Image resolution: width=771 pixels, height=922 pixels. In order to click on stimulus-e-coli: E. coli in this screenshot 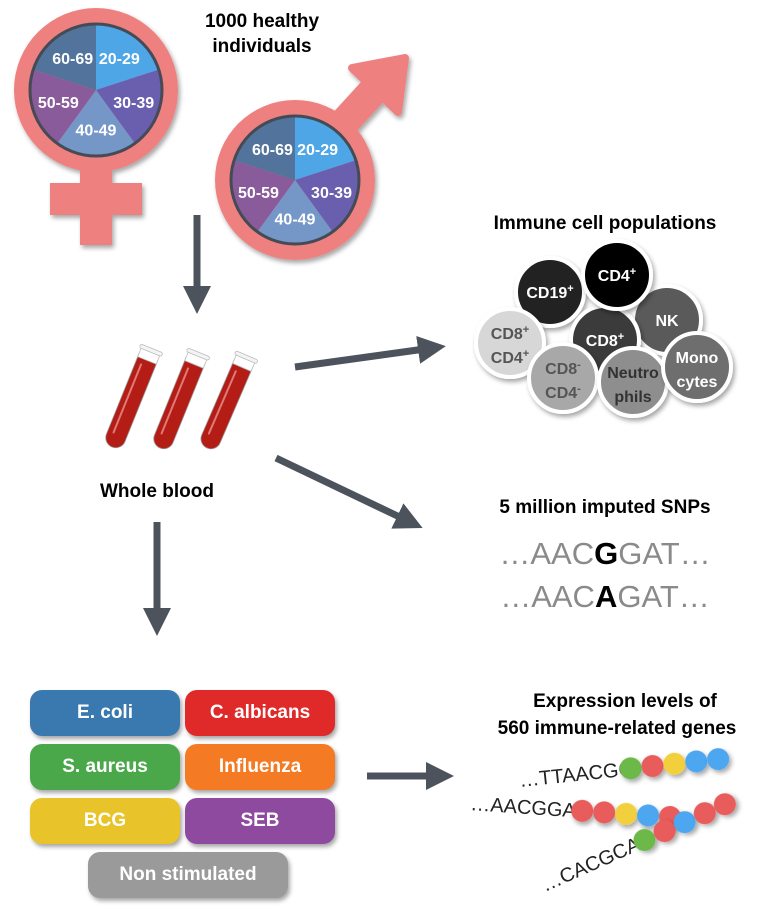, I will do `click(105, 713)`.